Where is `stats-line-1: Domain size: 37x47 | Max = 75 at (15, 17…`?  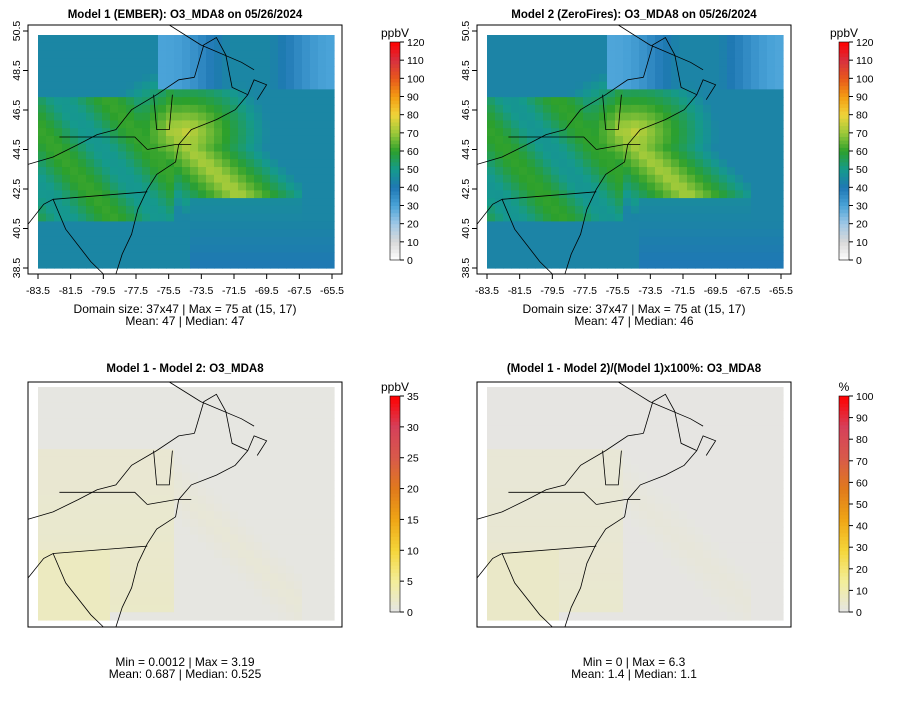
stats-line-1: Domain size: 37x47 | Max = 75 at (15, 17… is located at coordinates (634, 309).